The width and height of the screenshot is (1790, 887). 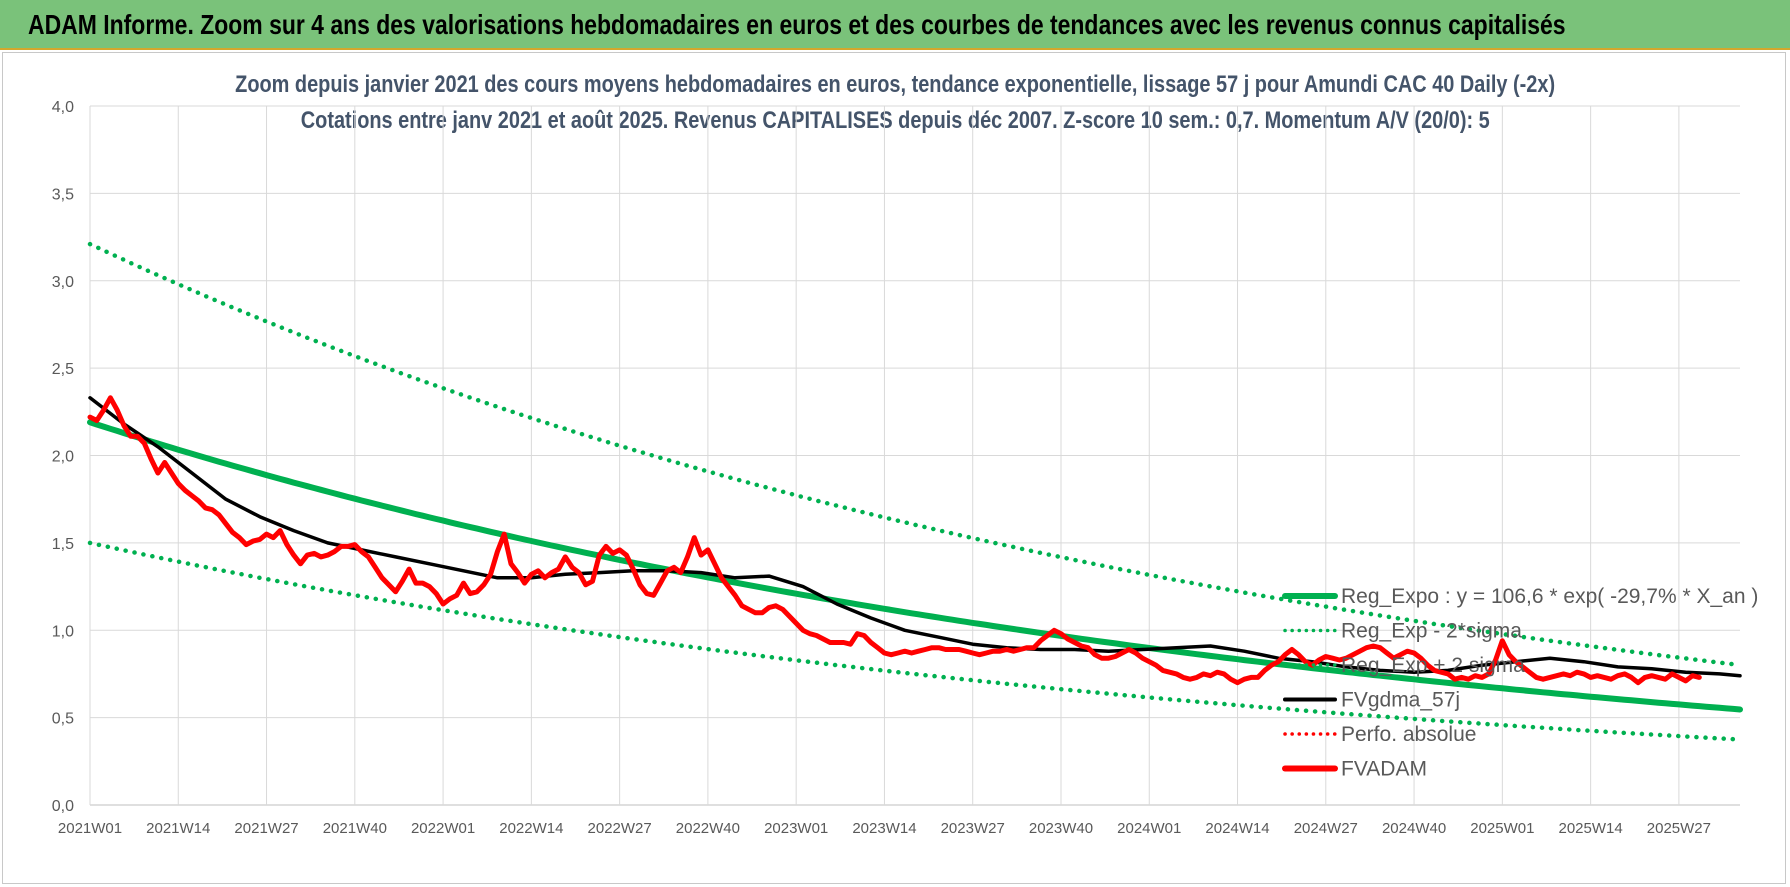 I want to click on x-tick-label: 2024W01, so click(x=1149, y=828).